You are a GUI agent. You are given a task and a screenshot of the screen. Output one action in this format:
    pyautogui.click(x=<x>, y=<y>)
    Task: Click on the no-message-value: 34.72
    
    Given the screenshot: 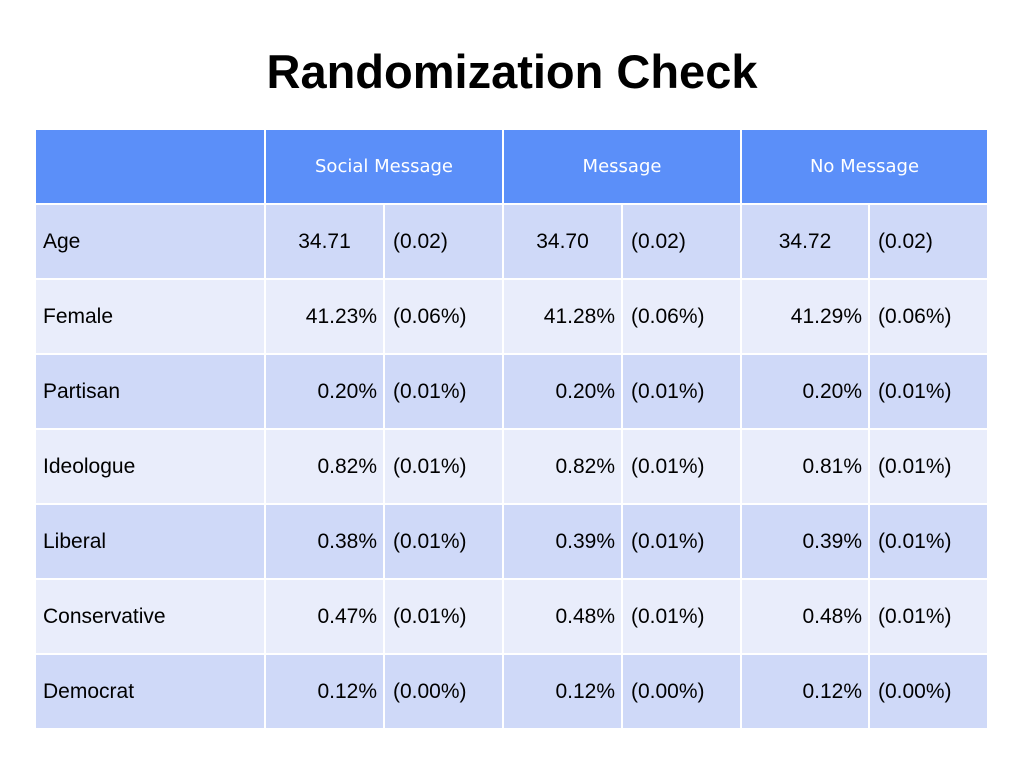 What is the action you would take?
    pyautogui.click(x=805, y=241)
    